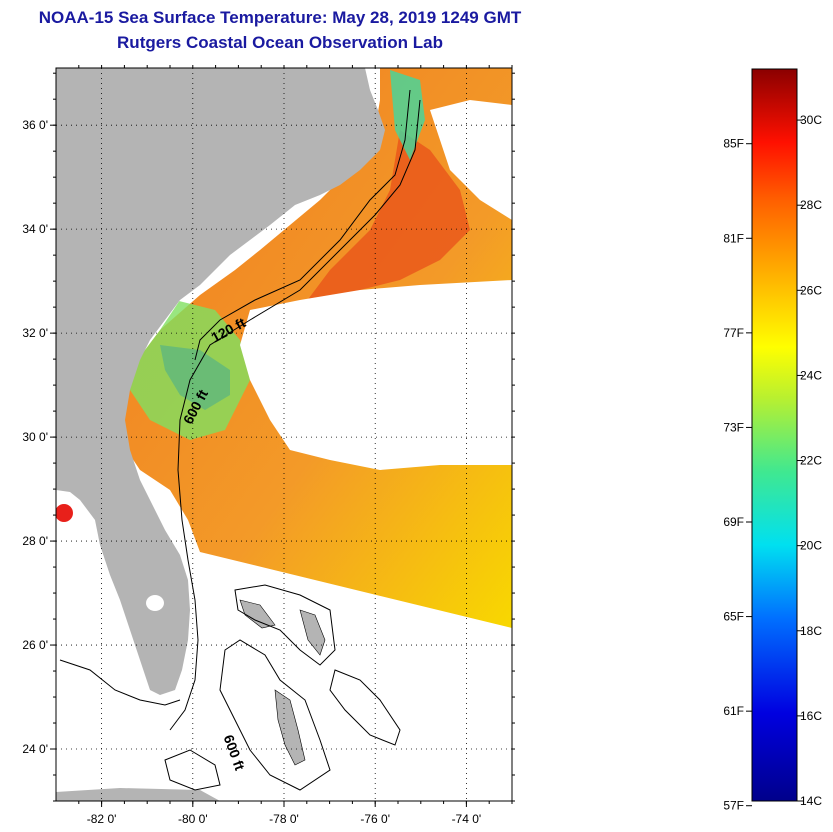 This screenshot has width=833, height=832. What do you see at coordinates (811, 461) in the screenshot?
I see `celsius-label: 22C` at bounding box center [811, 461].